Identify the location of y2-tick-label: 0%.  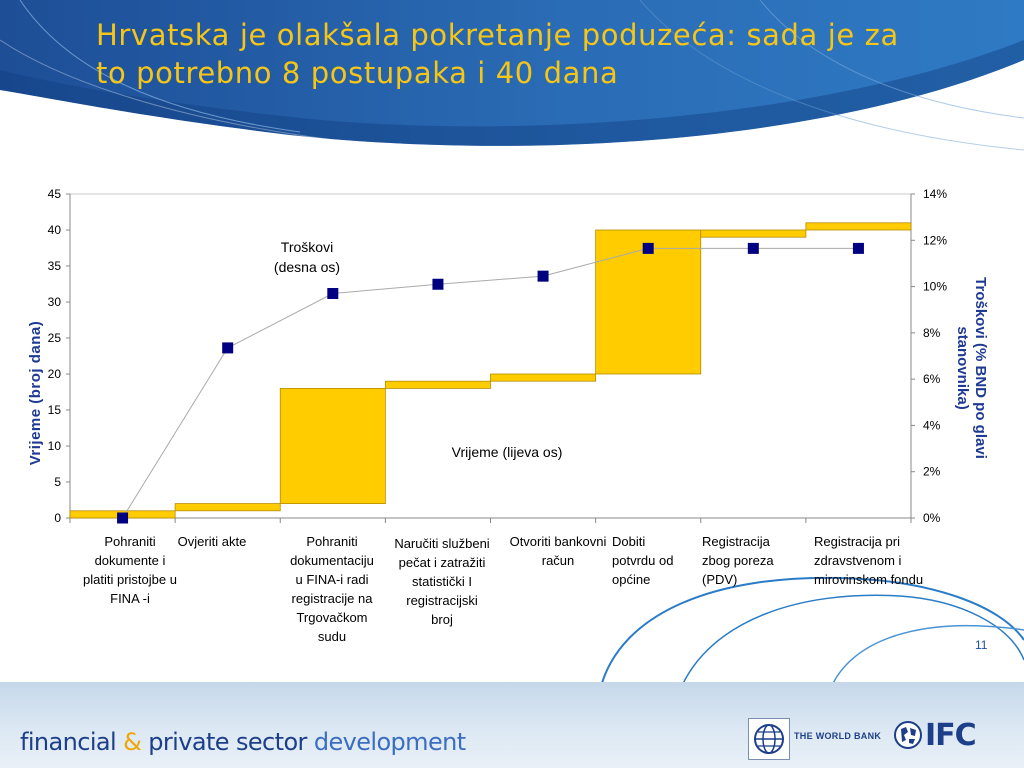
(932, 518).